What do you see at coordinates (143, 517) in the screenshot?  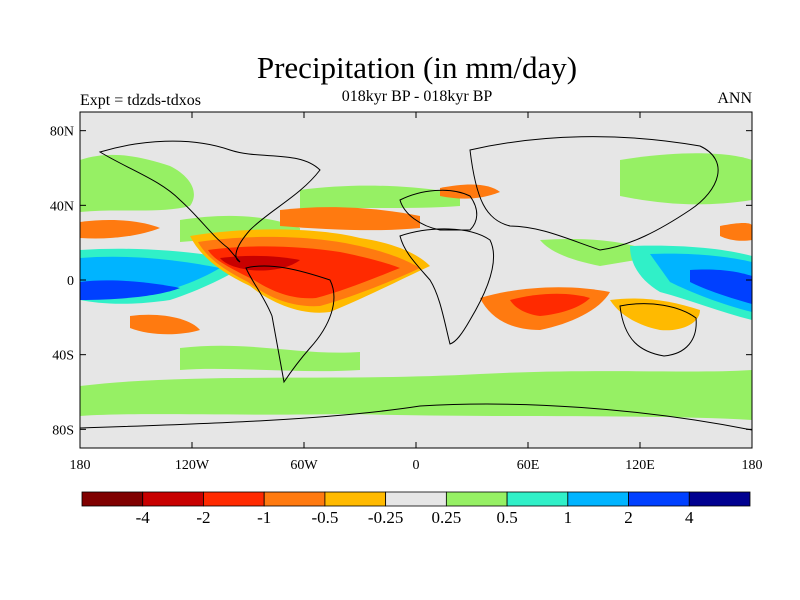 I see `colorbar-label: -4` at bounding box center [143, 517].